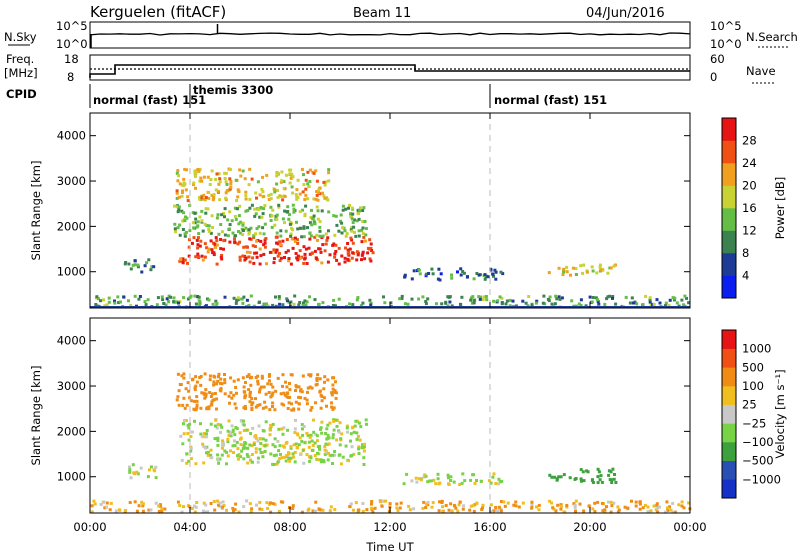 Image resolution: width=800 pixels, height=554 pixels. What do you see at coordinates (71, 59) in the screenshot?
I see `freq-tick-top: 18` at bounding box center [71, 59].